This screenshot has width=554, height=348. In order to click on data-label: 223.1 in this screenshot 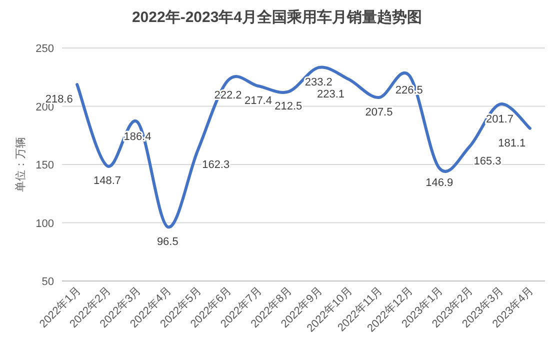, I will do `click(331, 94)`.